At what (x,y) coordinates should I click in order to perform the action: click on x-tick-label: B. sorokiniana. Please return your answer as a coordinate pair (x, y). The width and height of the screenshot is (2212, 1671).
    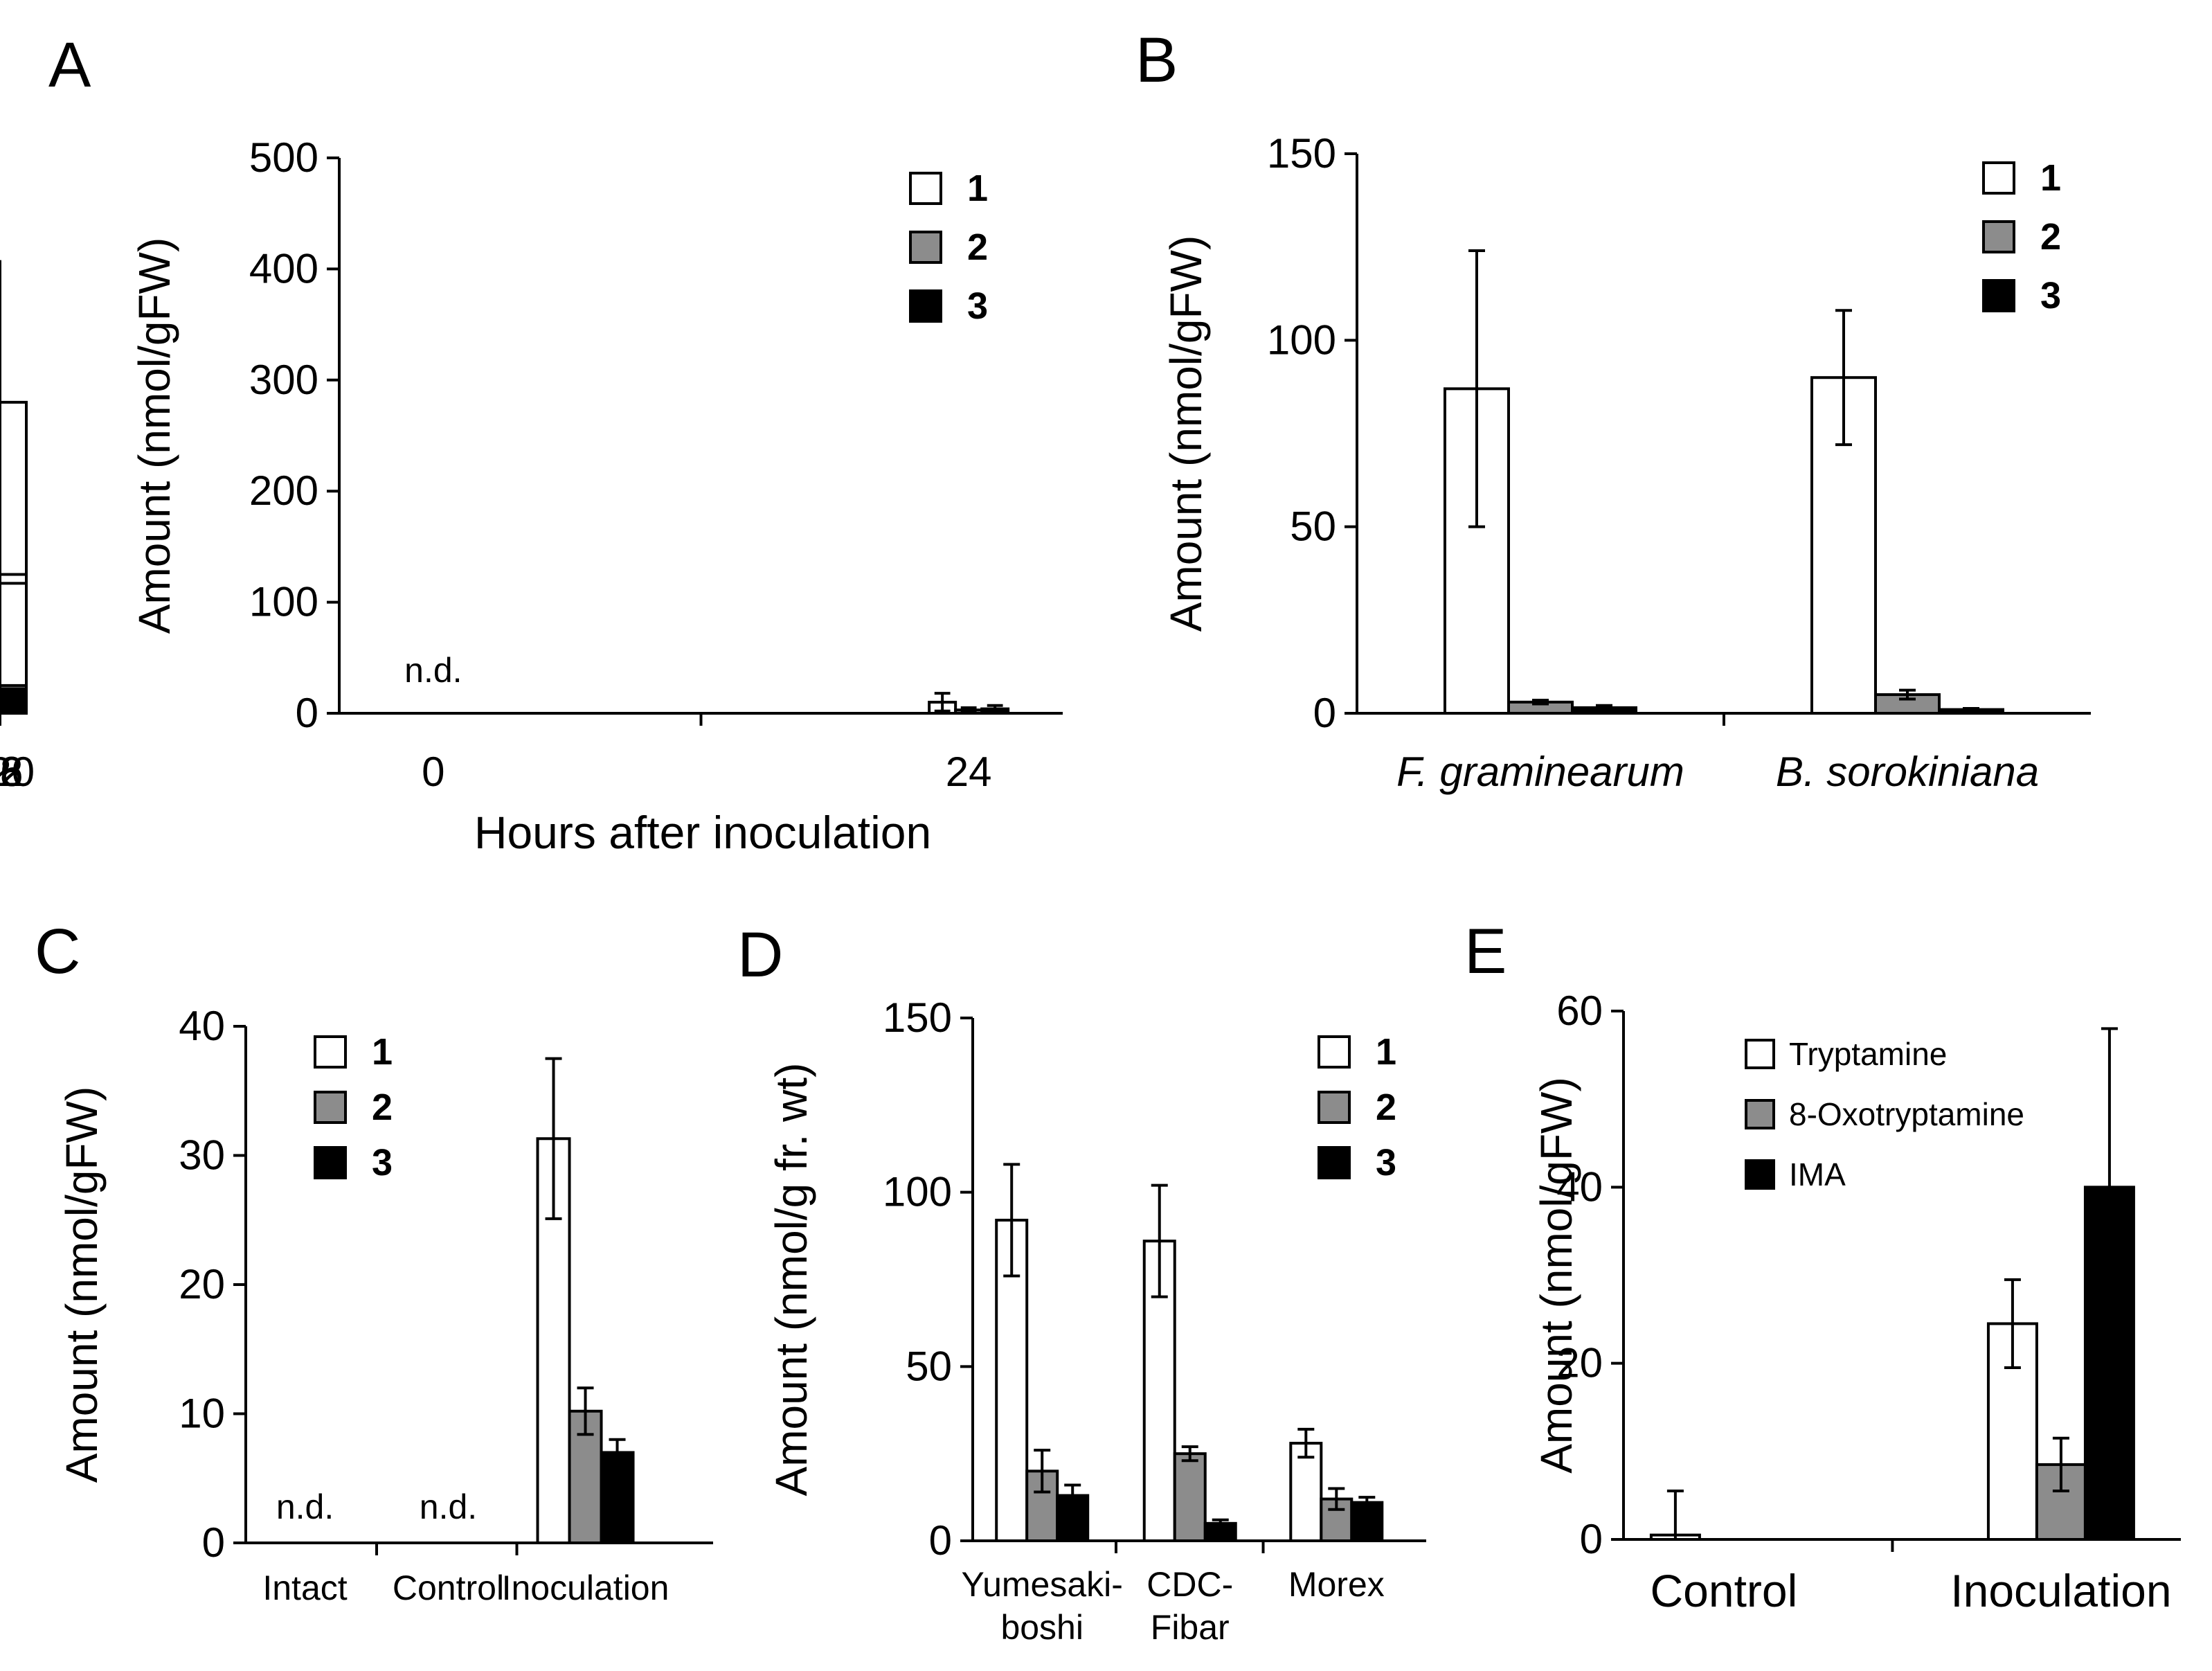
    Looking at the image, I should click on (1907, 772).